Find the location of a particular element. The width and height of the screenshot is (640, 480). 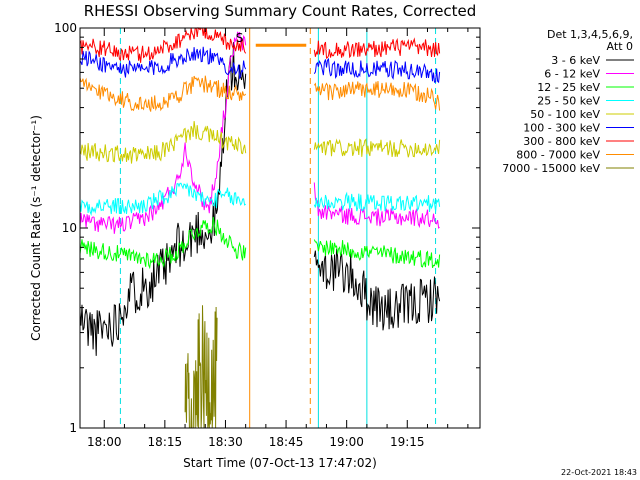

legend-label-6: 100 - 300 keV is located at coordinates (561, 128).